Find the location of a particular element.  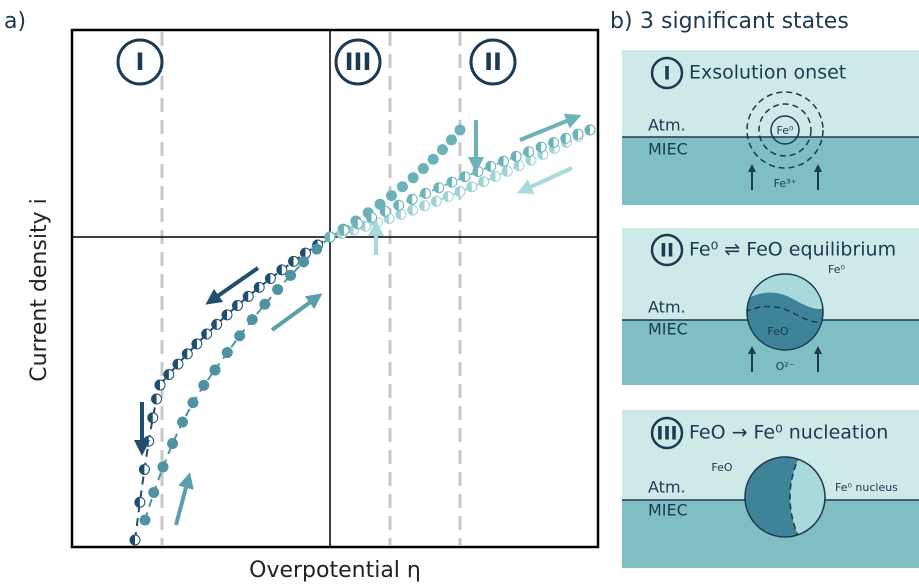

state-numeral: I is located at coordinates (666, 74).